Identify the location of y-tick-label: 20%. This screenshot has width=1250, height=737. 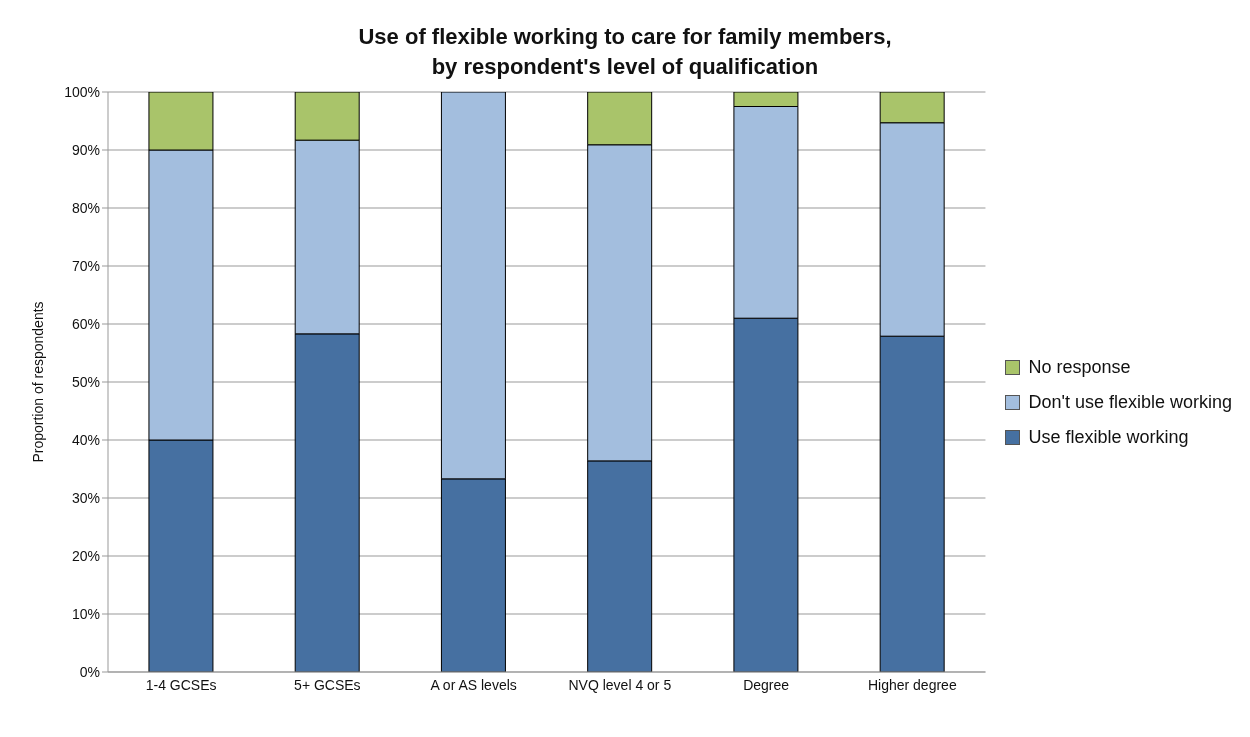
(85, 555).